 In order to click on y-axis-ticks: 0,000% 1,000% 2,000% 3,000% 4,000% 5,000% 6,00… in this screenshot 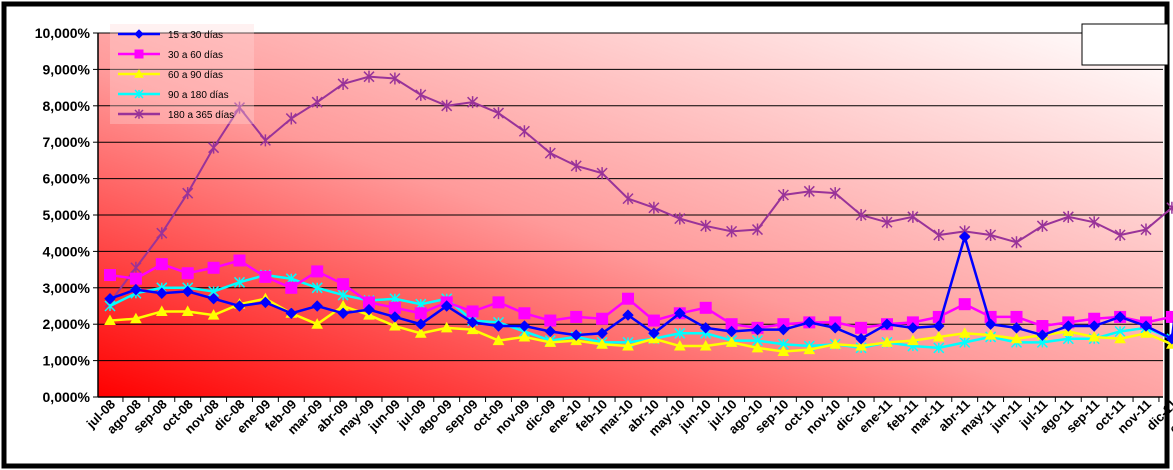, I will do `click(66, 215)`.